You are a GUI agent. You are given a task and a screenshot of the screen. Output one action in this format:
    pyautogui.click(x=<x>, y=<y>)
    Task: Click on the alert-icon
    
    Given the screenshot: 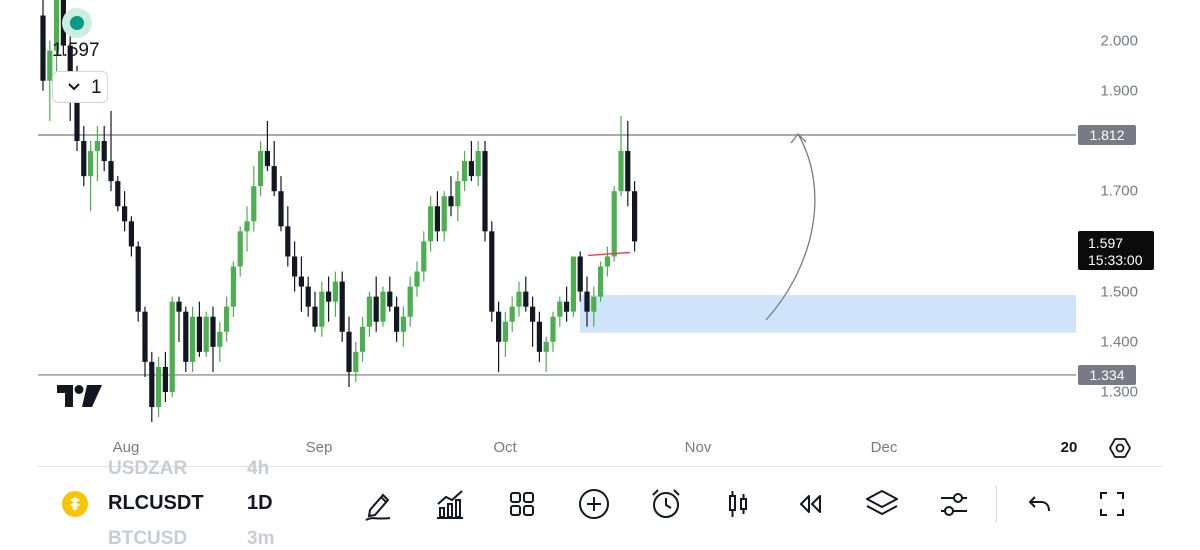 What is the action you would take?
    pyautogui.click(x=666, y=504)
    